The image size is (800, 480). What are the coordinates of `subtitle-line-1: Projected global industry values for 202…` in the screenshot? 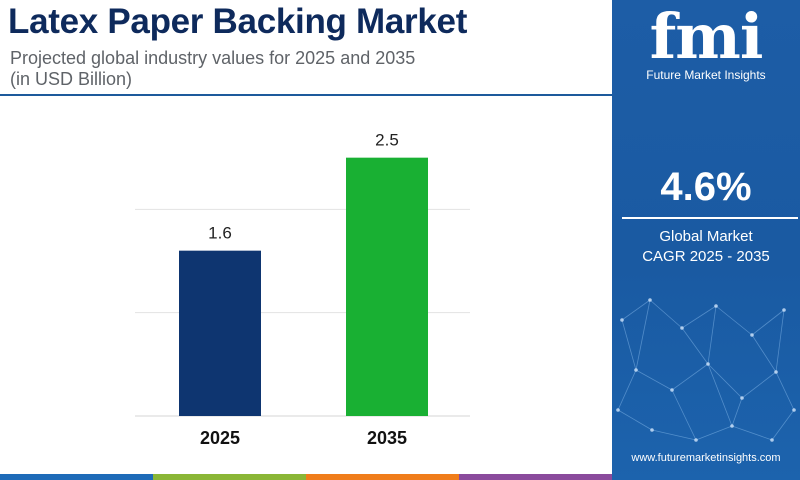 It's located at (213, 58).